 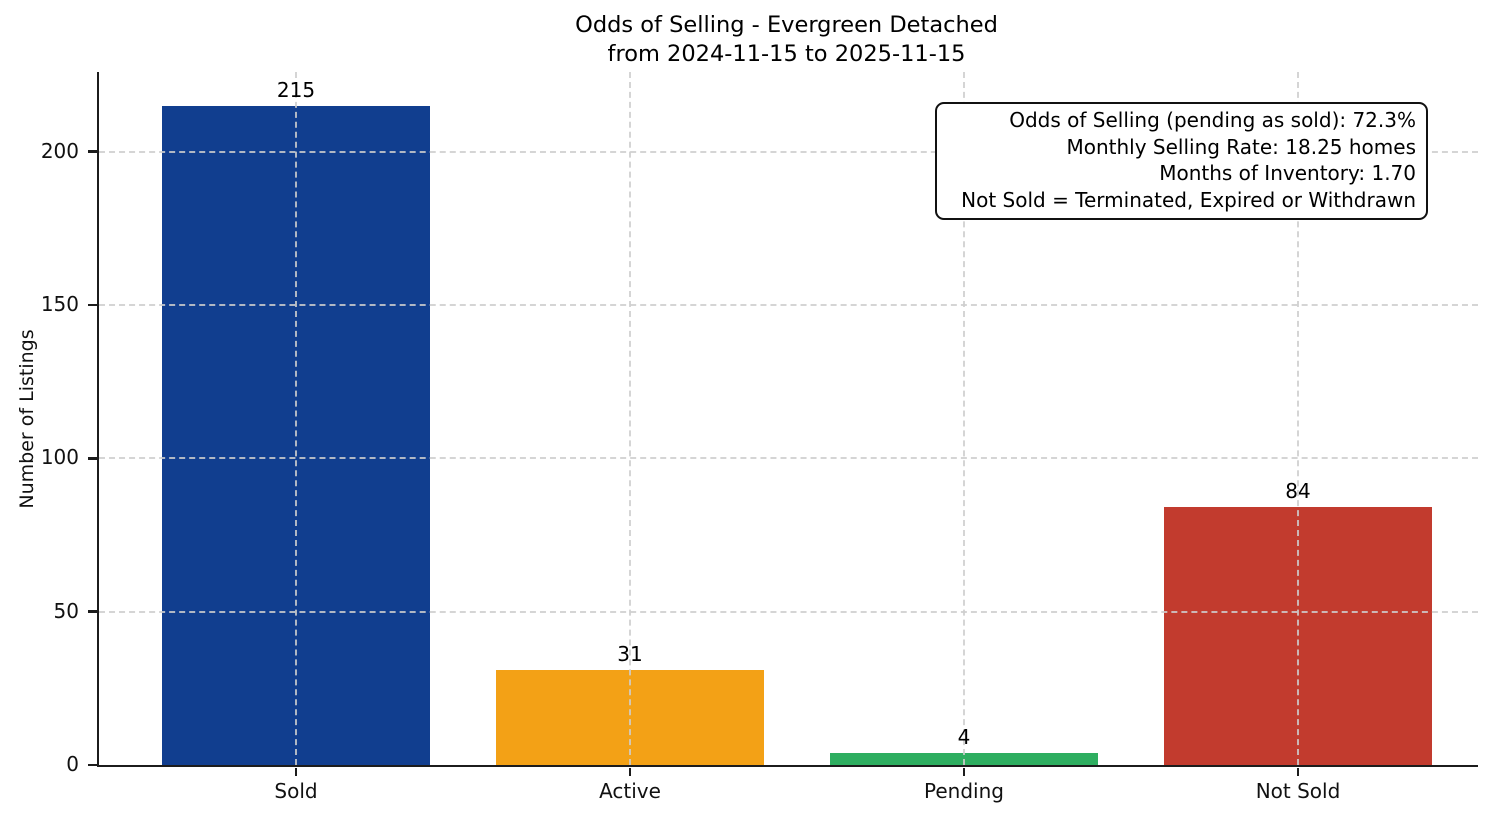 What do you see at coordinates (964, 791) in the screenshot?
I see `x-tick-label-pending: Pending` at bounding box center [964, 791].